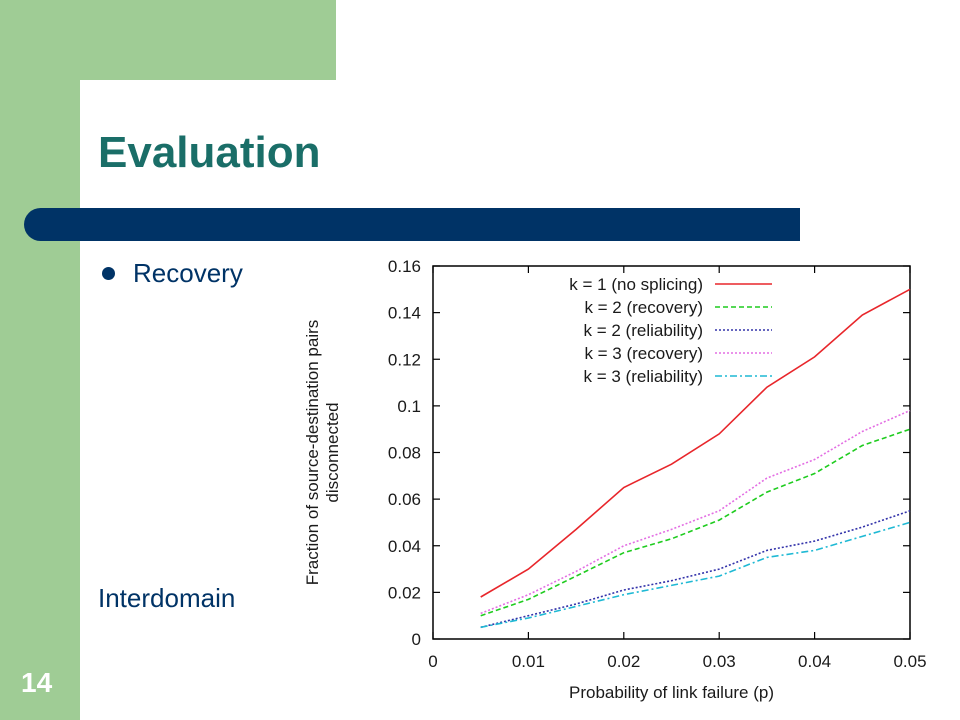 Image resolution: width=960 pixels, height=720 pixels. I want to click on y-axis-label: Fraction of source-destination pairs, so click(312, 453).